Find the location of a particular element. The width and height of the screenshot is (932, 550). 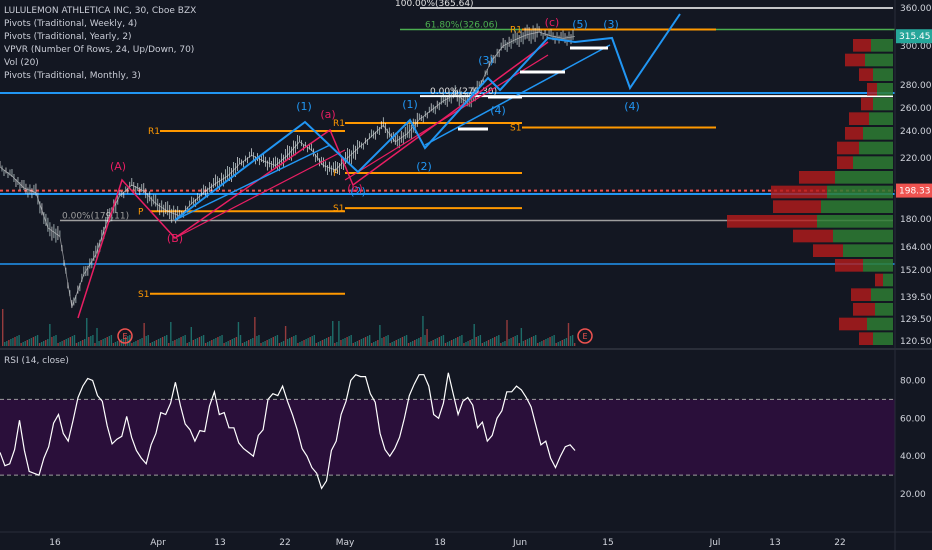

wave-label-red: (a) is located at coordinates (327, 114).